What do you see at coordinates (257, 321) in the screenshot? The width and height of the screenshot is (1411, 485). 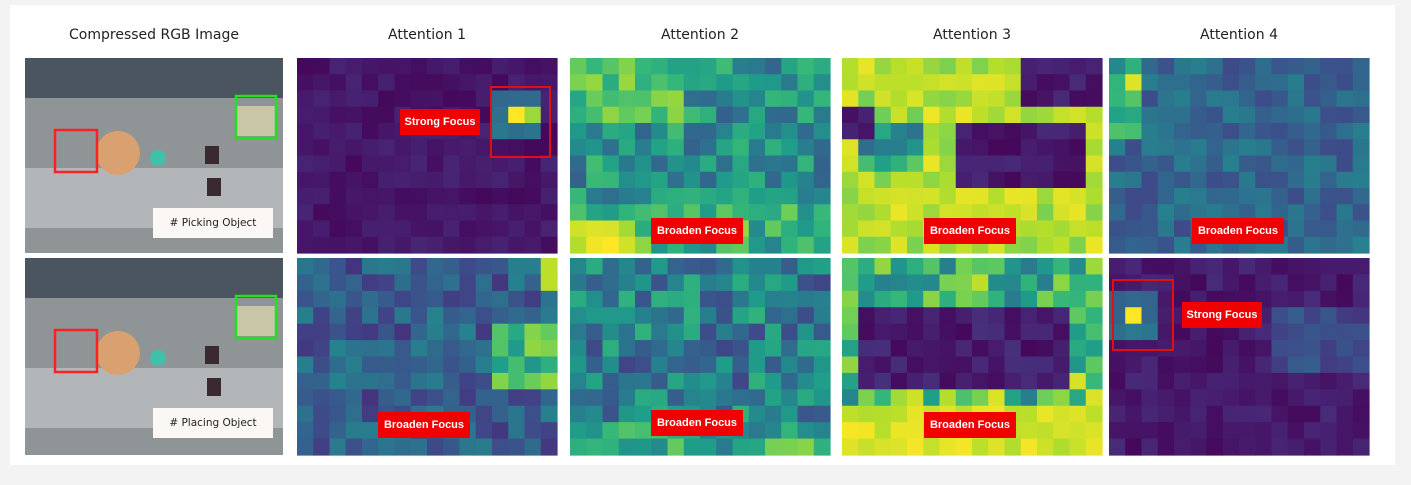 I see `box` at bounding box center [257, 321].